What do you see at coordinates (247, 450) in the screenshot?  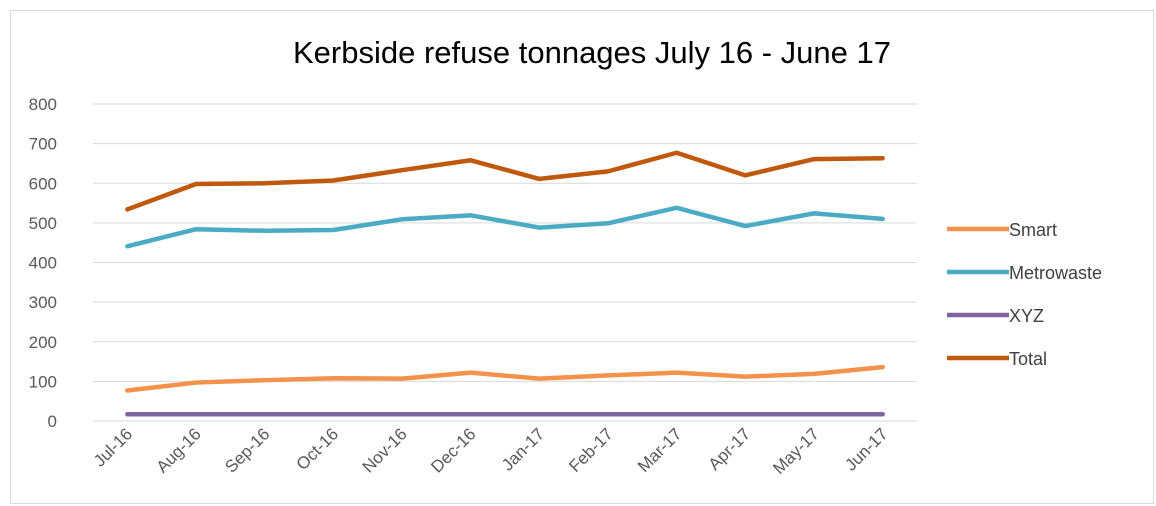 I see `x-tick-label: Sep-16` at bounding box center [247, 450].